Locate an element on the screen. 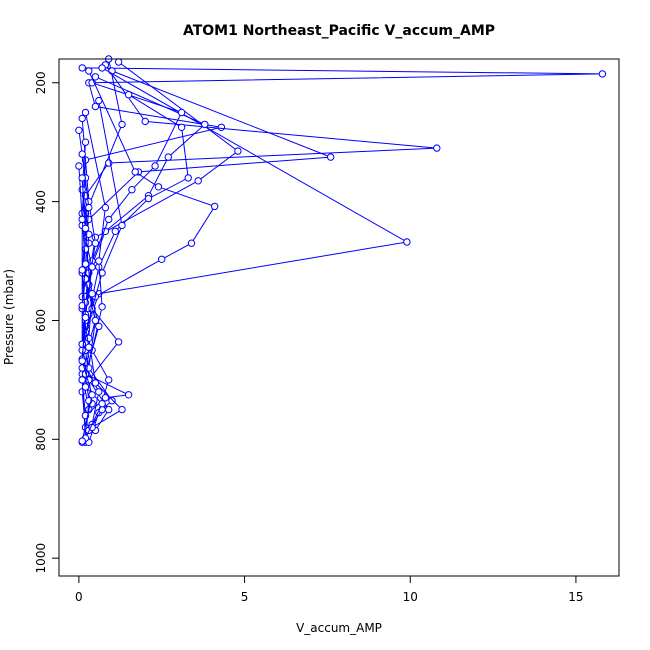  x-tick-label: 10 is located at coordinates (410, 597).